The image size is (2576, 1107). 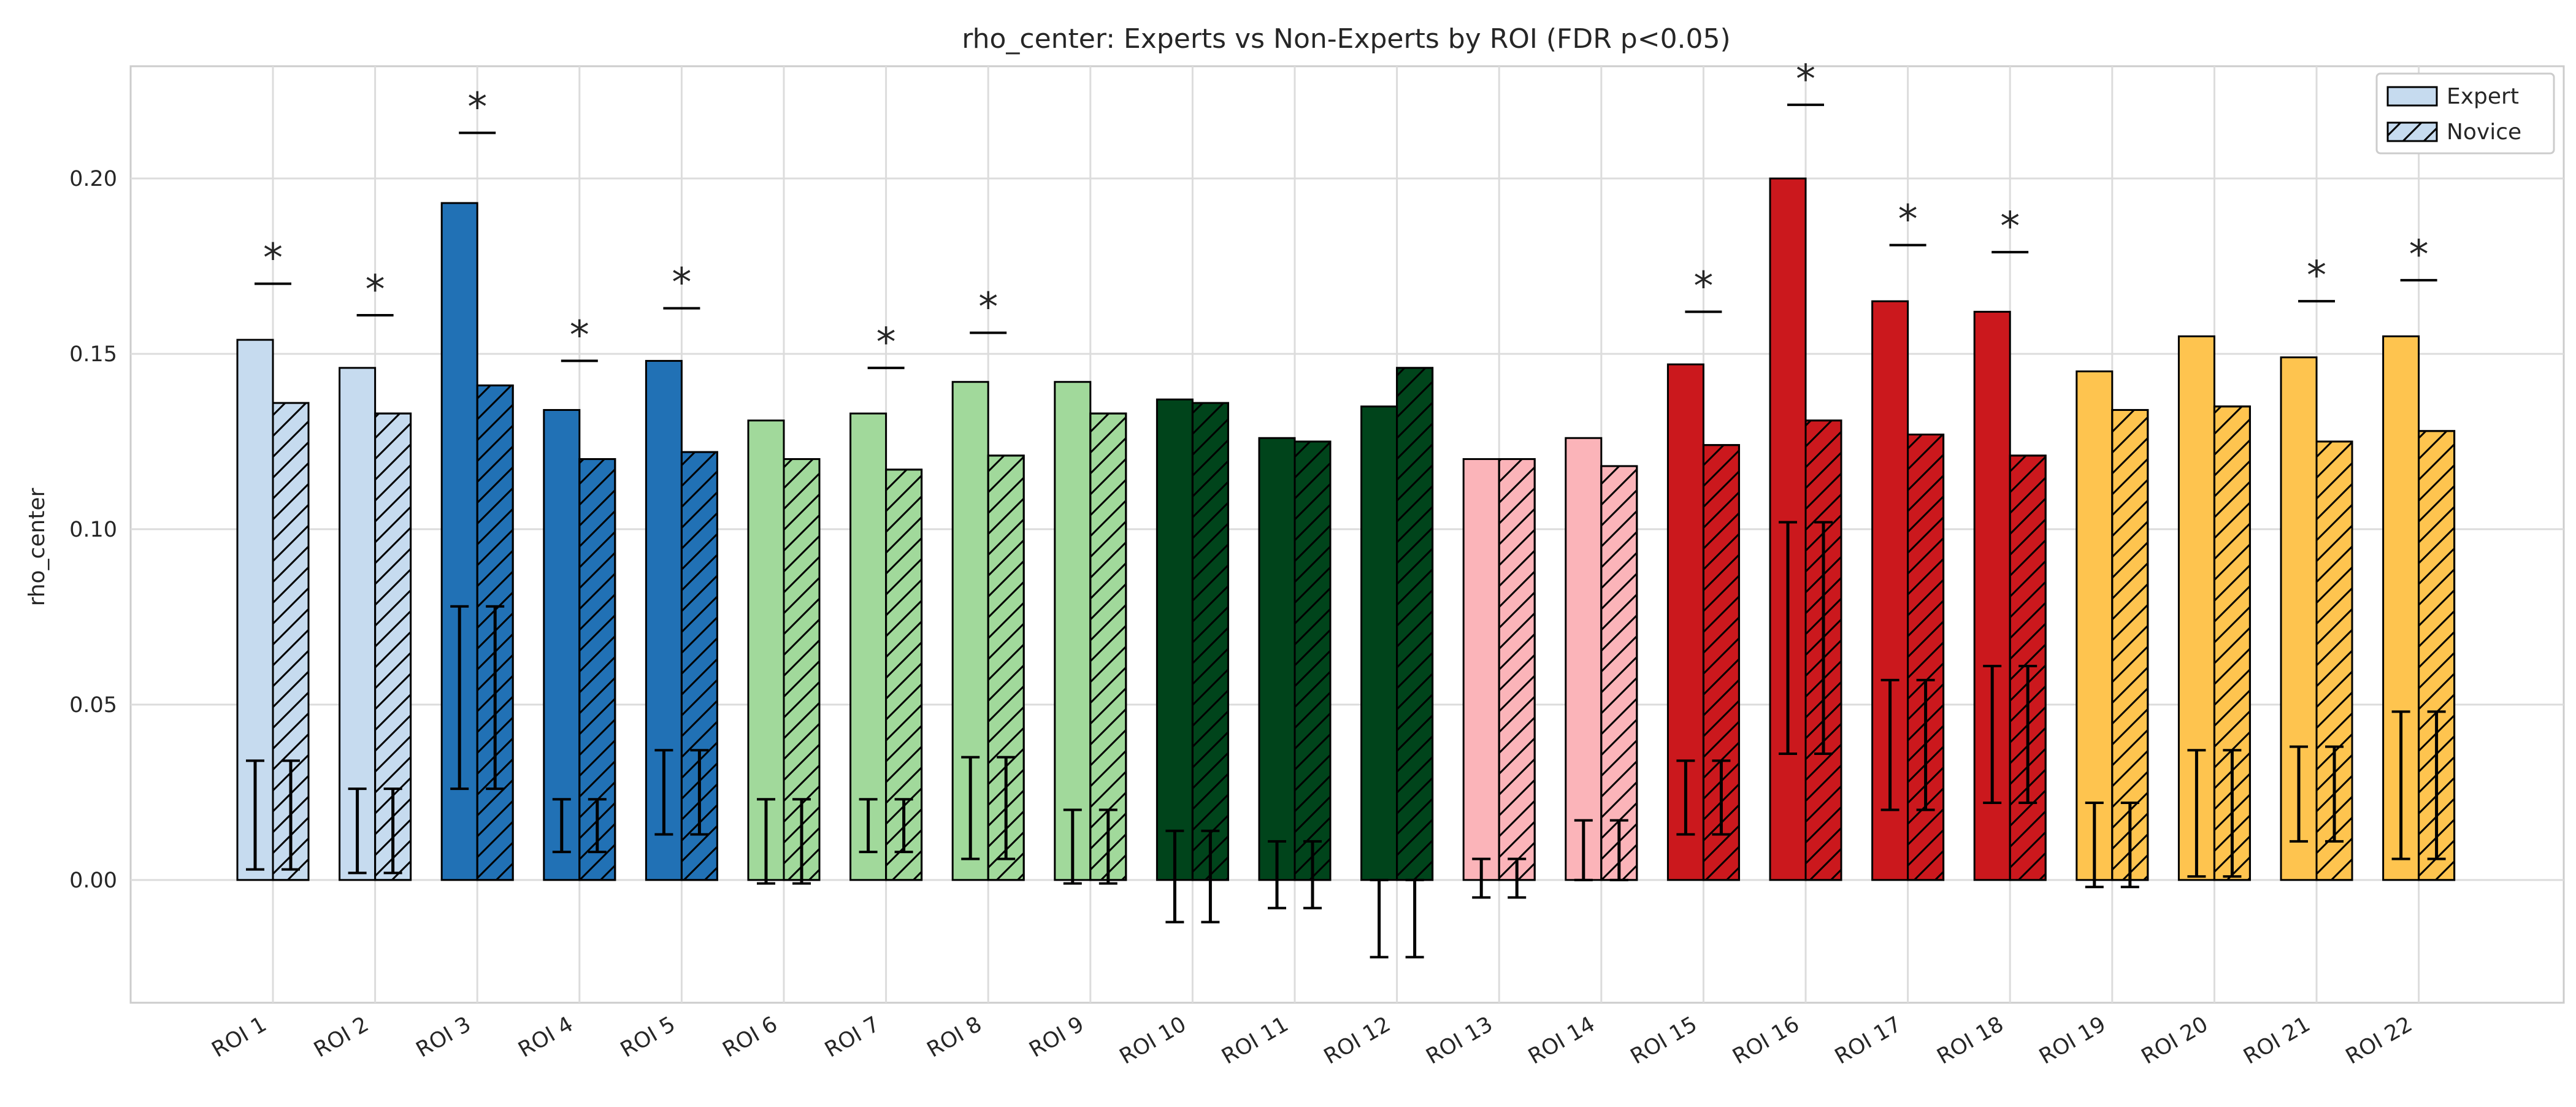 I want to click on y-axis-label: rho_center, so click(x=37, y=547).